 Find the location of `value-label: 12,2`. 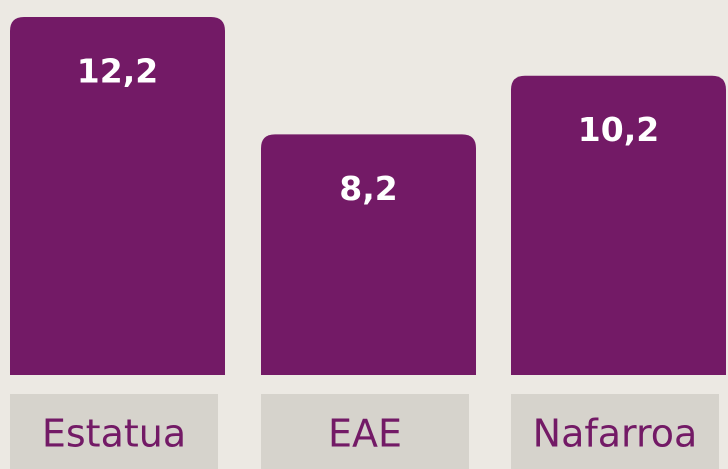

value-label: 12,2 is located at coordinates (117, 71).